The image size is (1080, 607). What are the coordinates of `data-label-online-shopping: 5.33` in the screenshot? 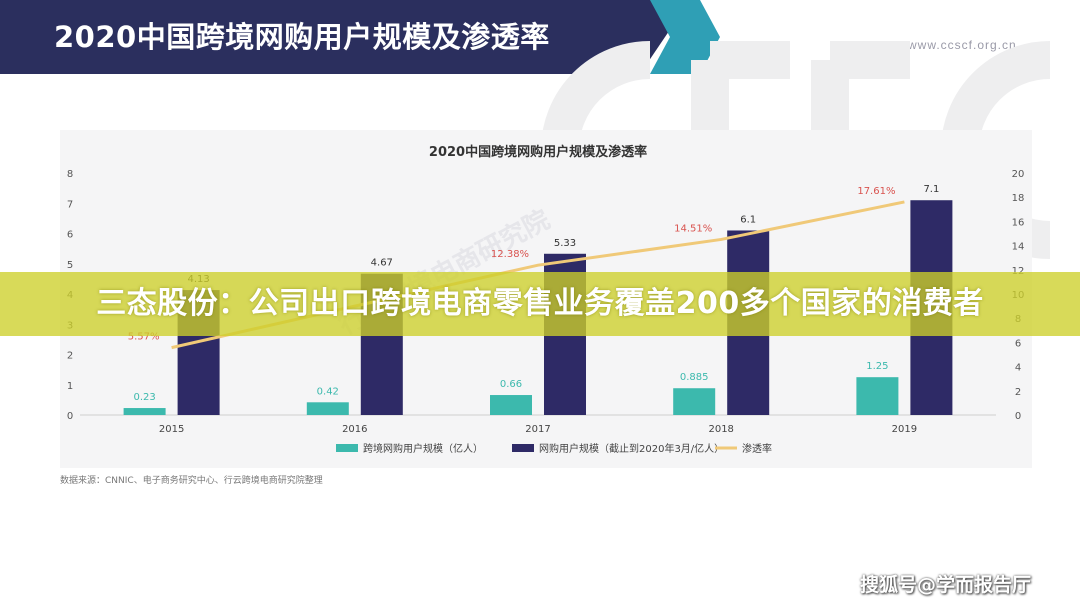 It's located at (565, 243).